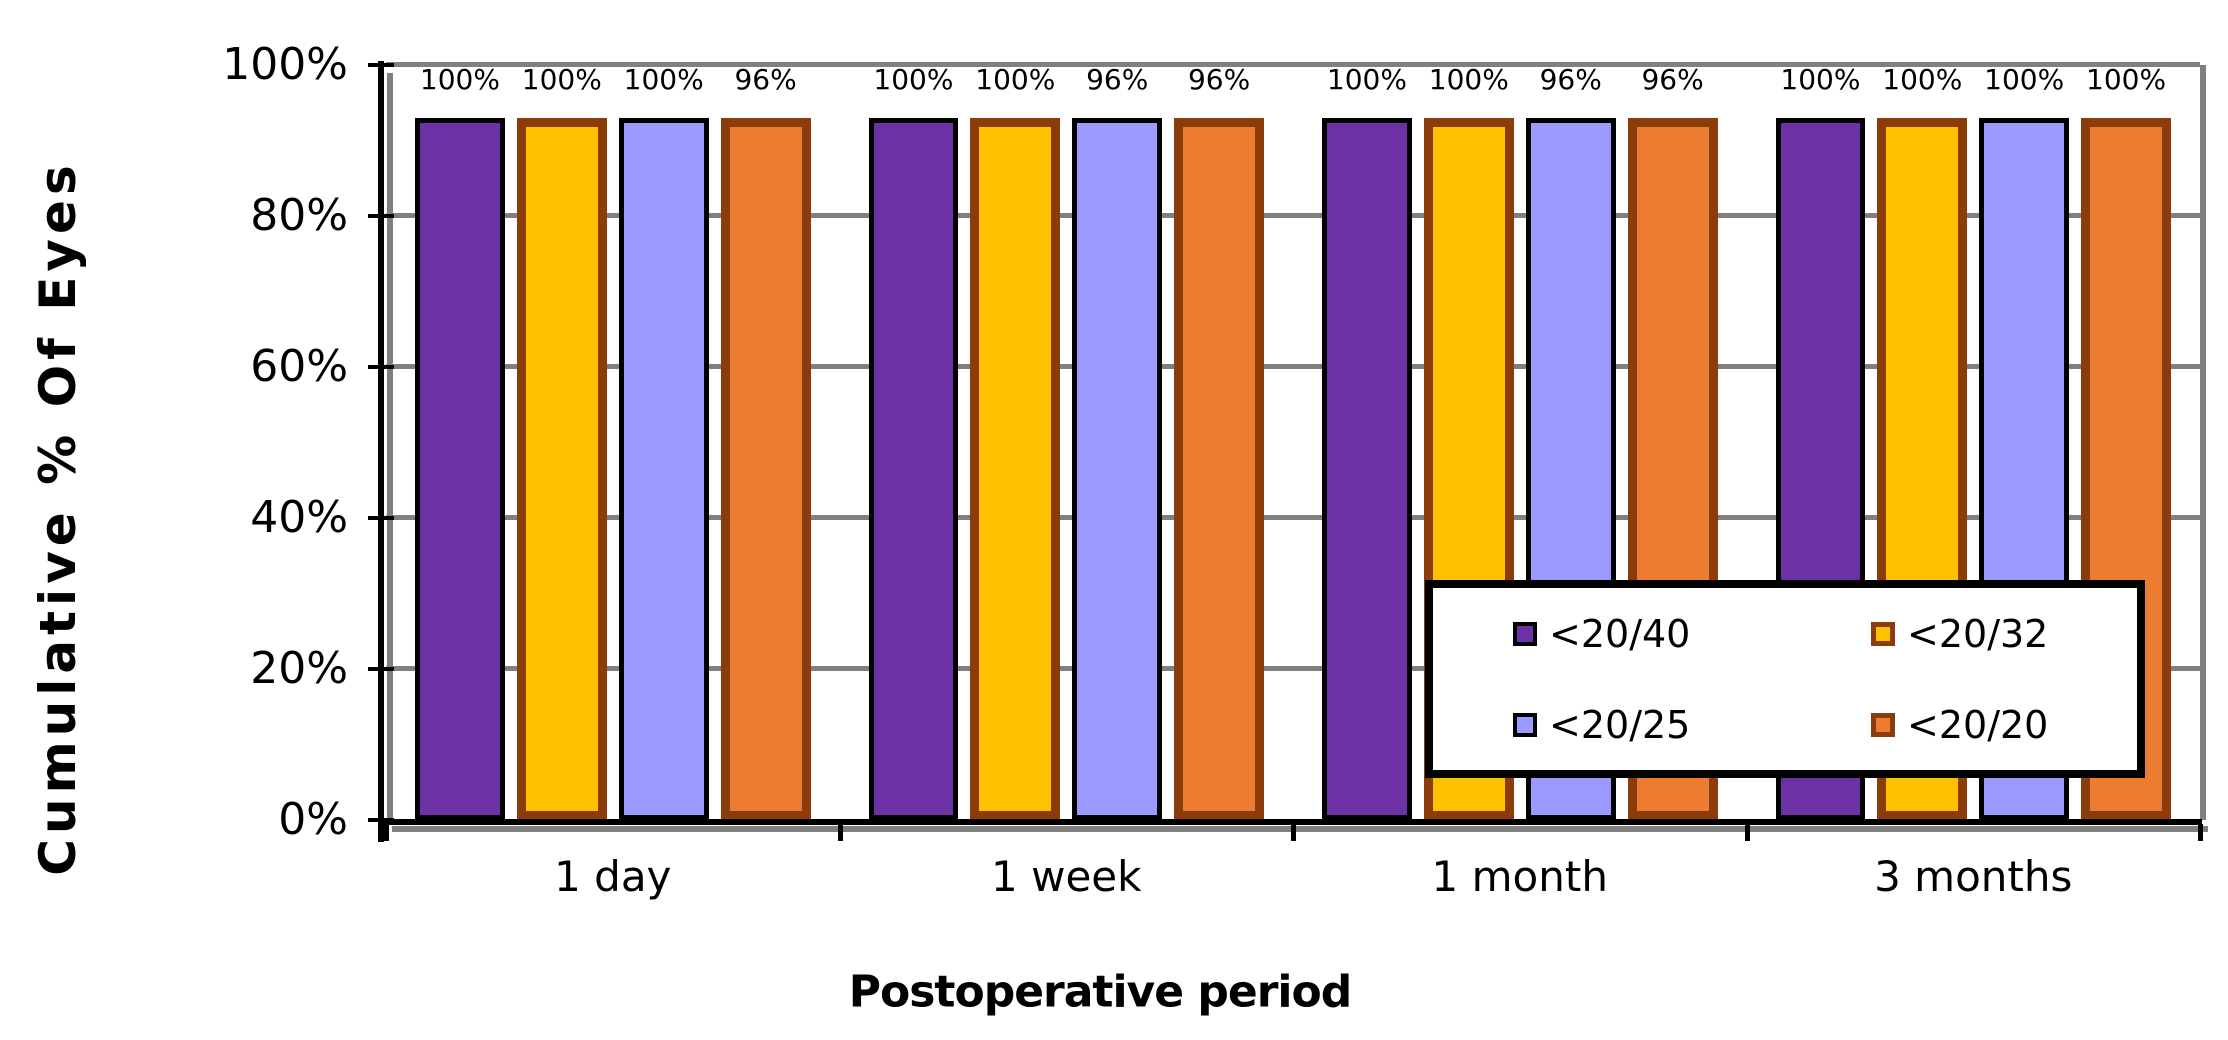 The height and width of the screenshot is (1040, 2228). Describe the element at coordinates (2203, 442) in the screenshot. I see `plot-right-border` at that location.